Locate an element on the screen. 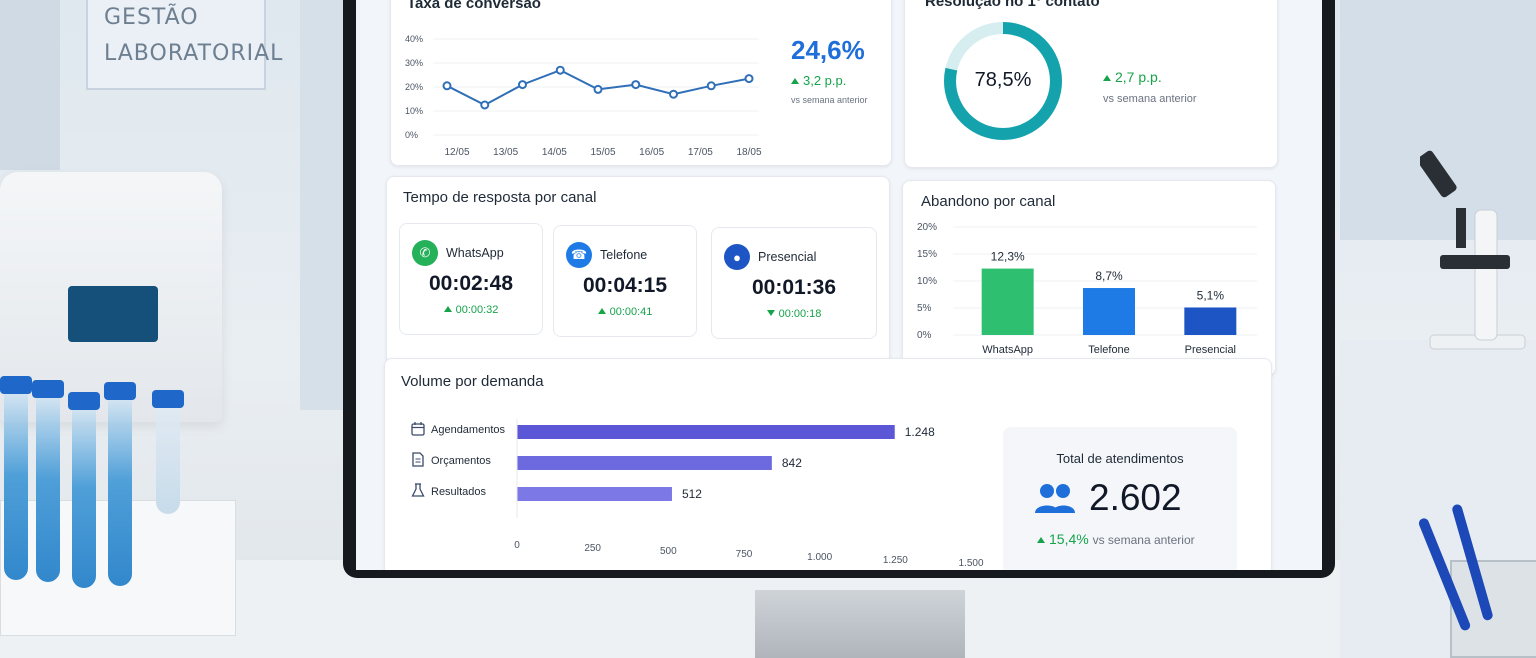  resolution-delta-caption: vs semana anterior is located at coordinates (1150, 99).